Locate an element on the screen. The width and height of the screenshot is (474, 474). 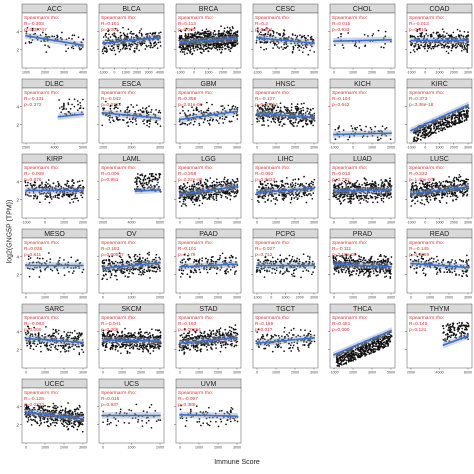
p-value: p=0.001 is located at coordinates (264, 30).